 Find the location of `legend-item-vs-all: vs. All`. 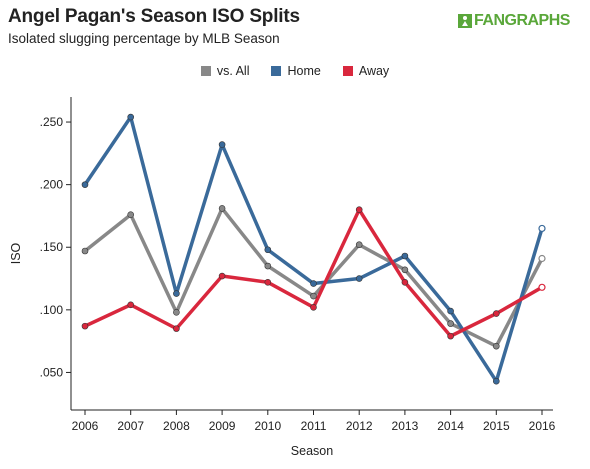

legend-item-vs-all: vs. All is located at coordinates (225, 71).